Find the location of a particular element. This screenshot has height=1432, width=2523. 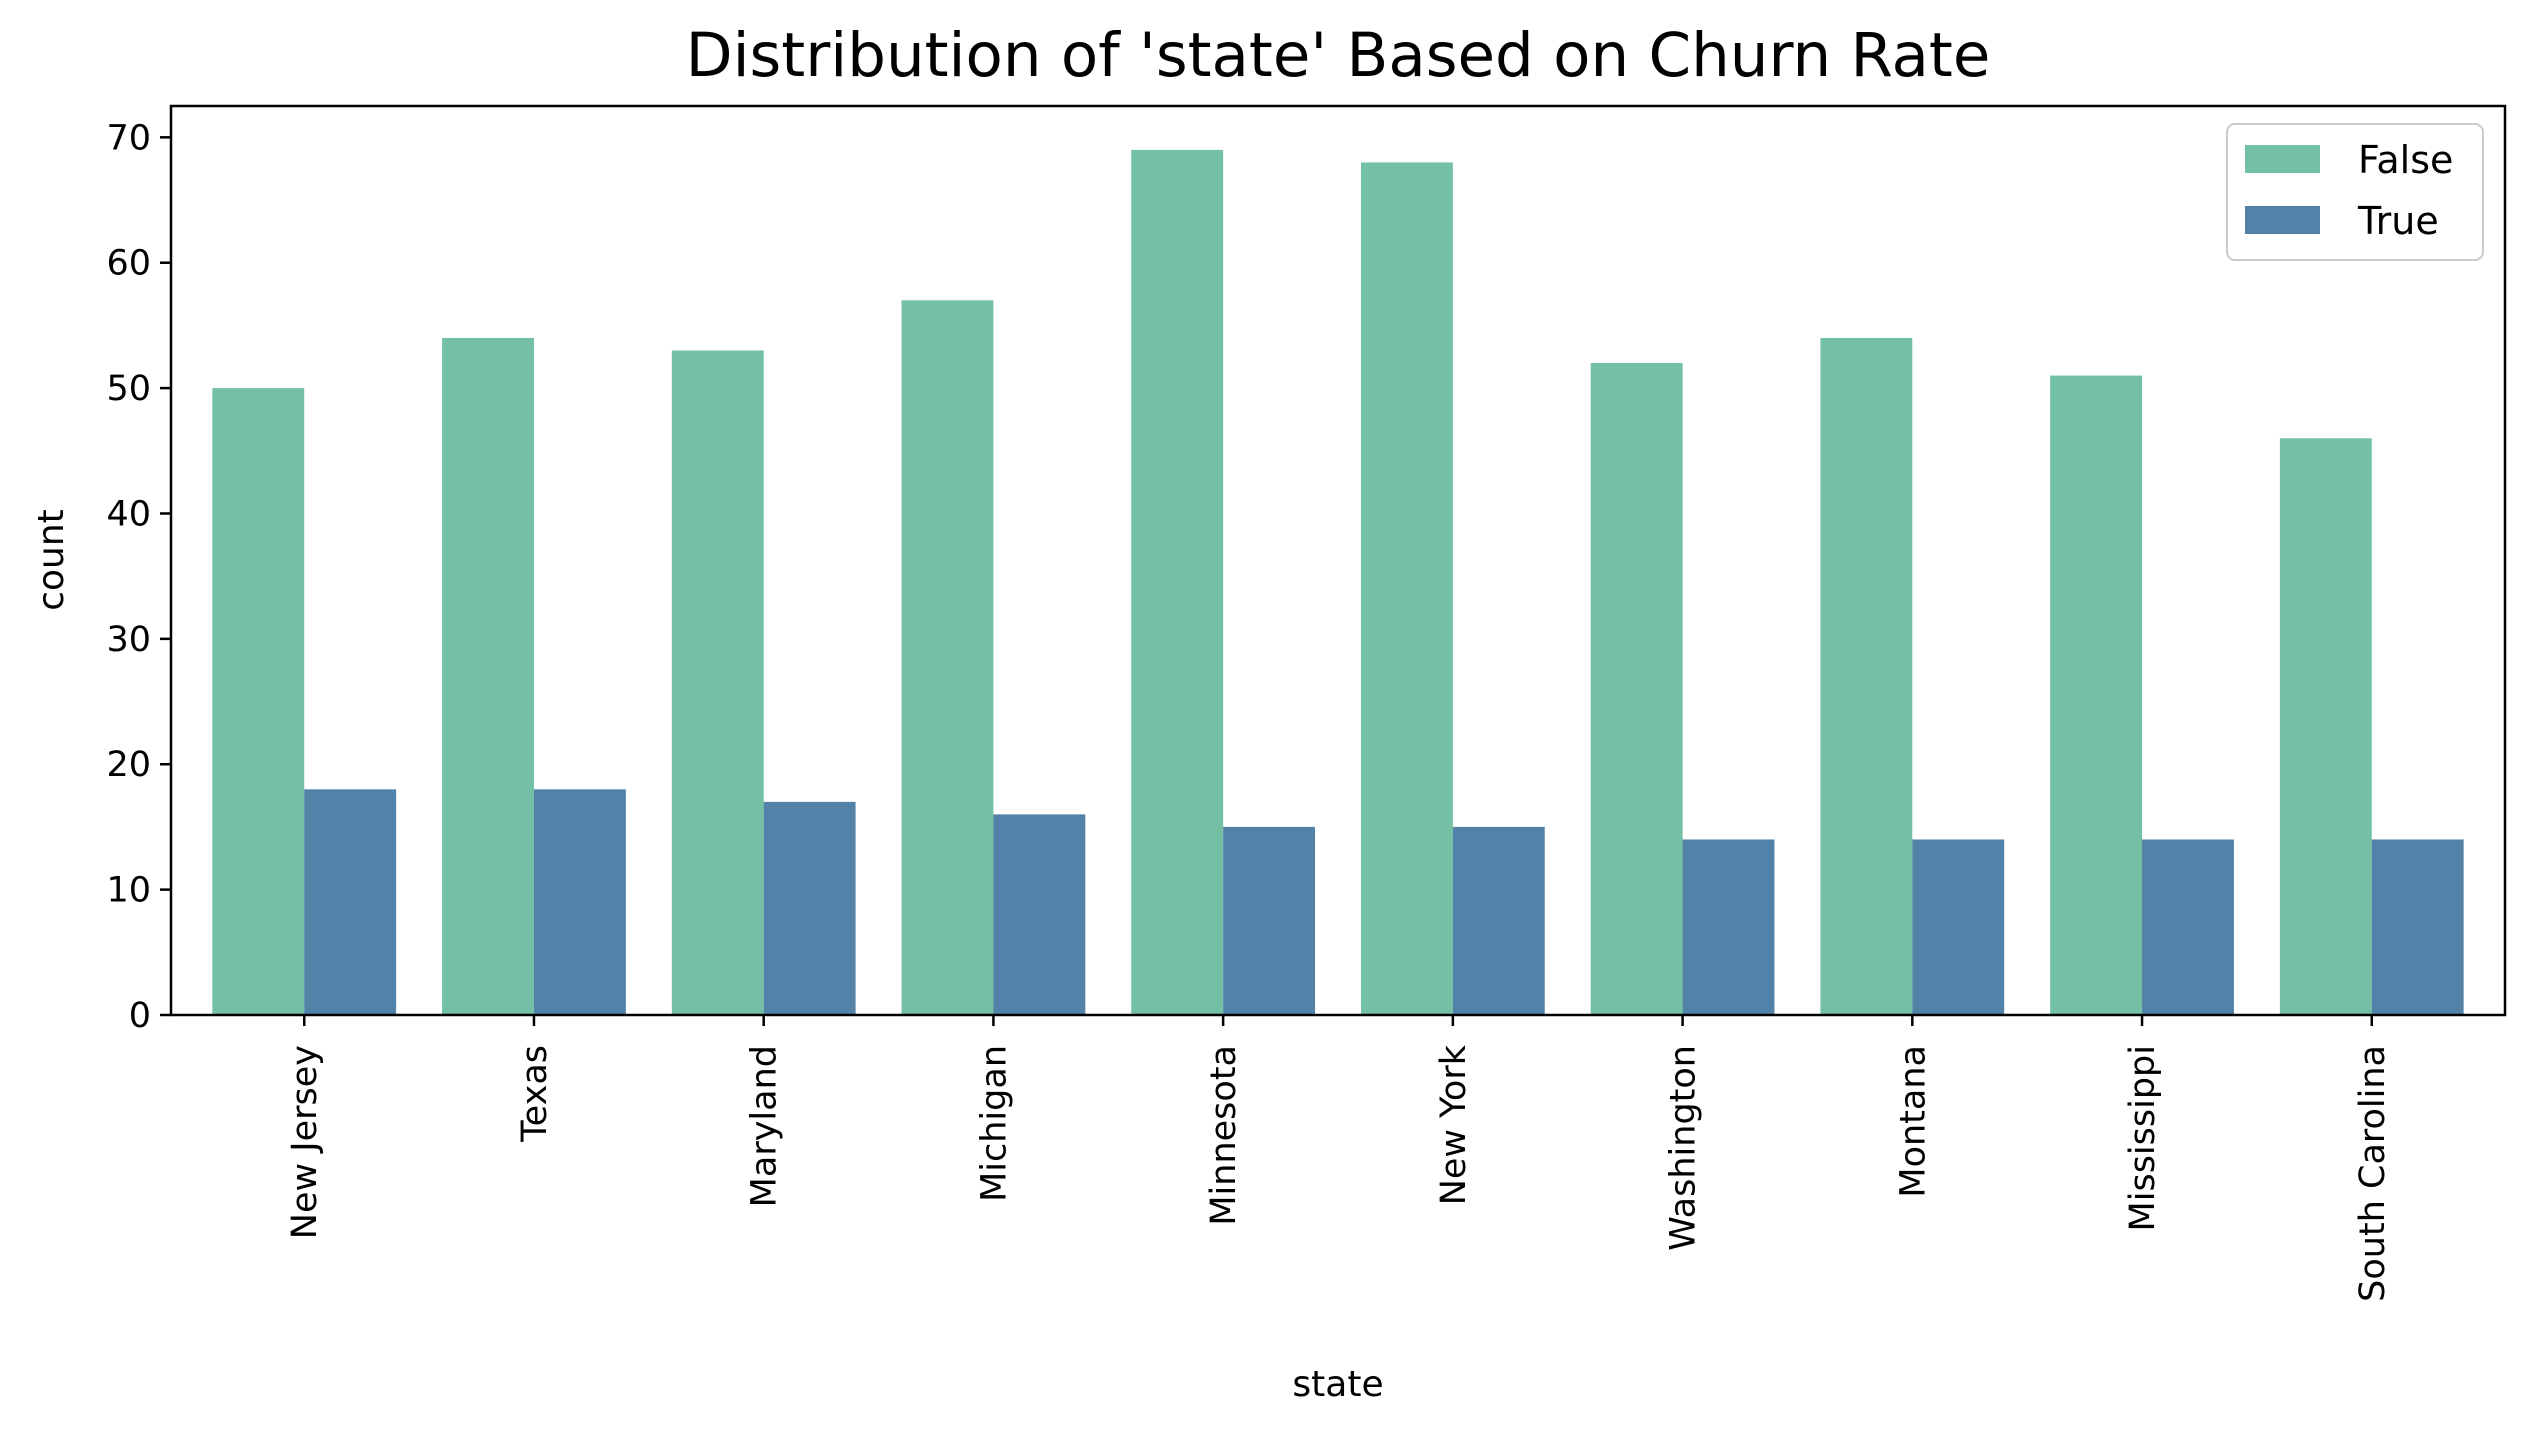

y-axis: 0 10 20 30 40 50 60 70 is located at coordinates (138, 577).